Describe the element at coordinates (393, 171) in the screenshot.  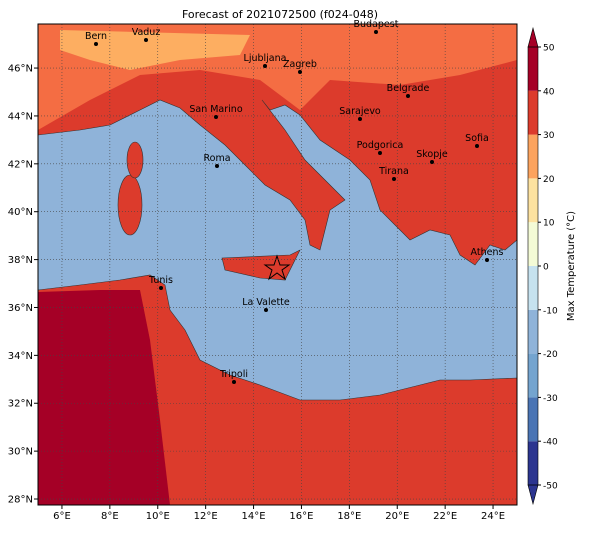
I see `city-label: Tirana` at that location.